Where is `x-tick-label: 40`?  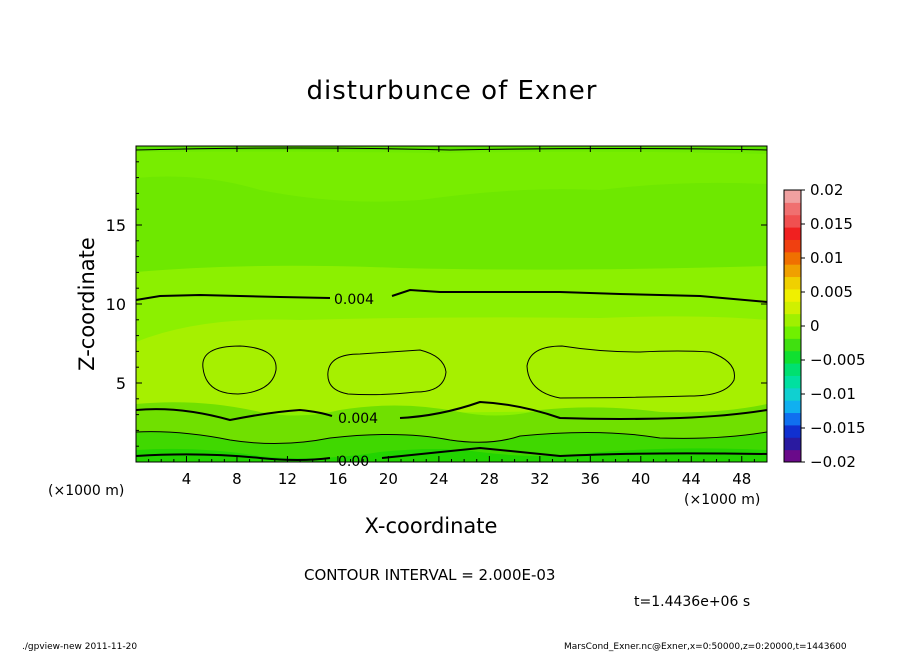
x-tick-label: 40 is located at coordinates (640, 479).